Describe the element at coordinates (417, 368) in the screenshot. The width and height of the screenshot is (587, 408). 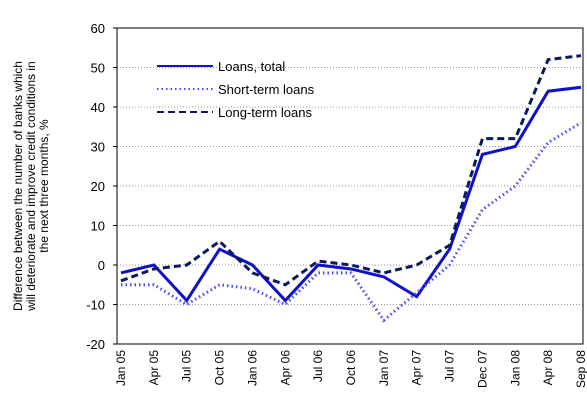
I see `x-tick-label: Apr 07` at that location.